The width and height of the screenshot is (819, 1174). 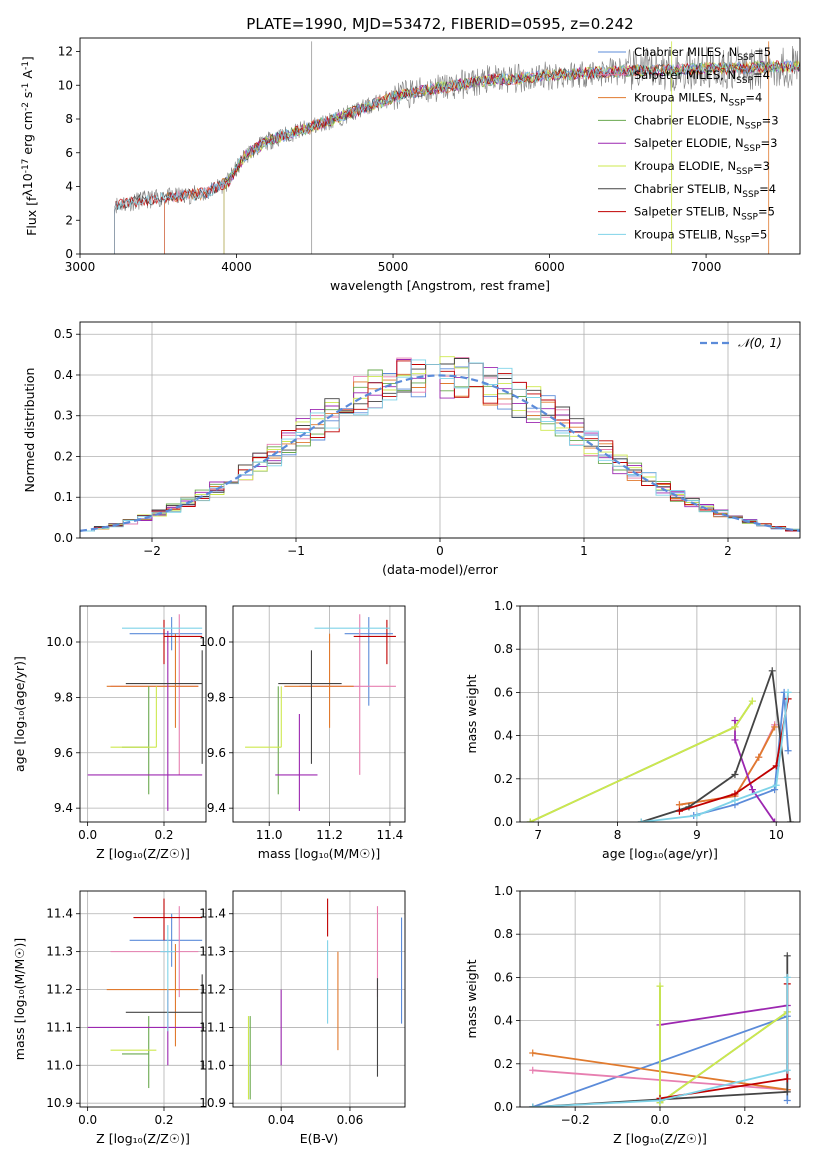 What do you see at coordinates (706, 122) in the screenshot?
I see `legend-label: Chabrier ELODIE, NSSP=3` at bounding box center [706, 122].